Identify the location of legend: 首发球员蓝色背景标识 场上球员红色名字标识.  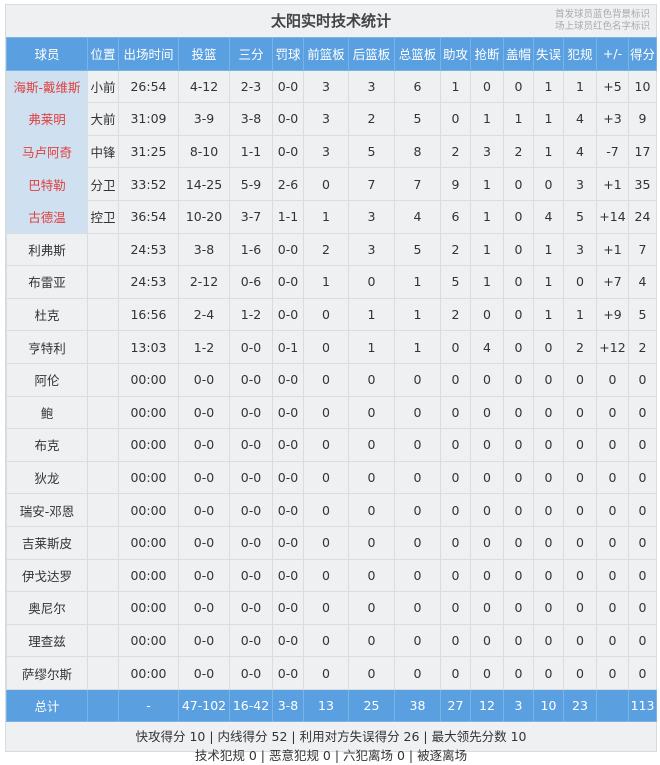
(602, 21).